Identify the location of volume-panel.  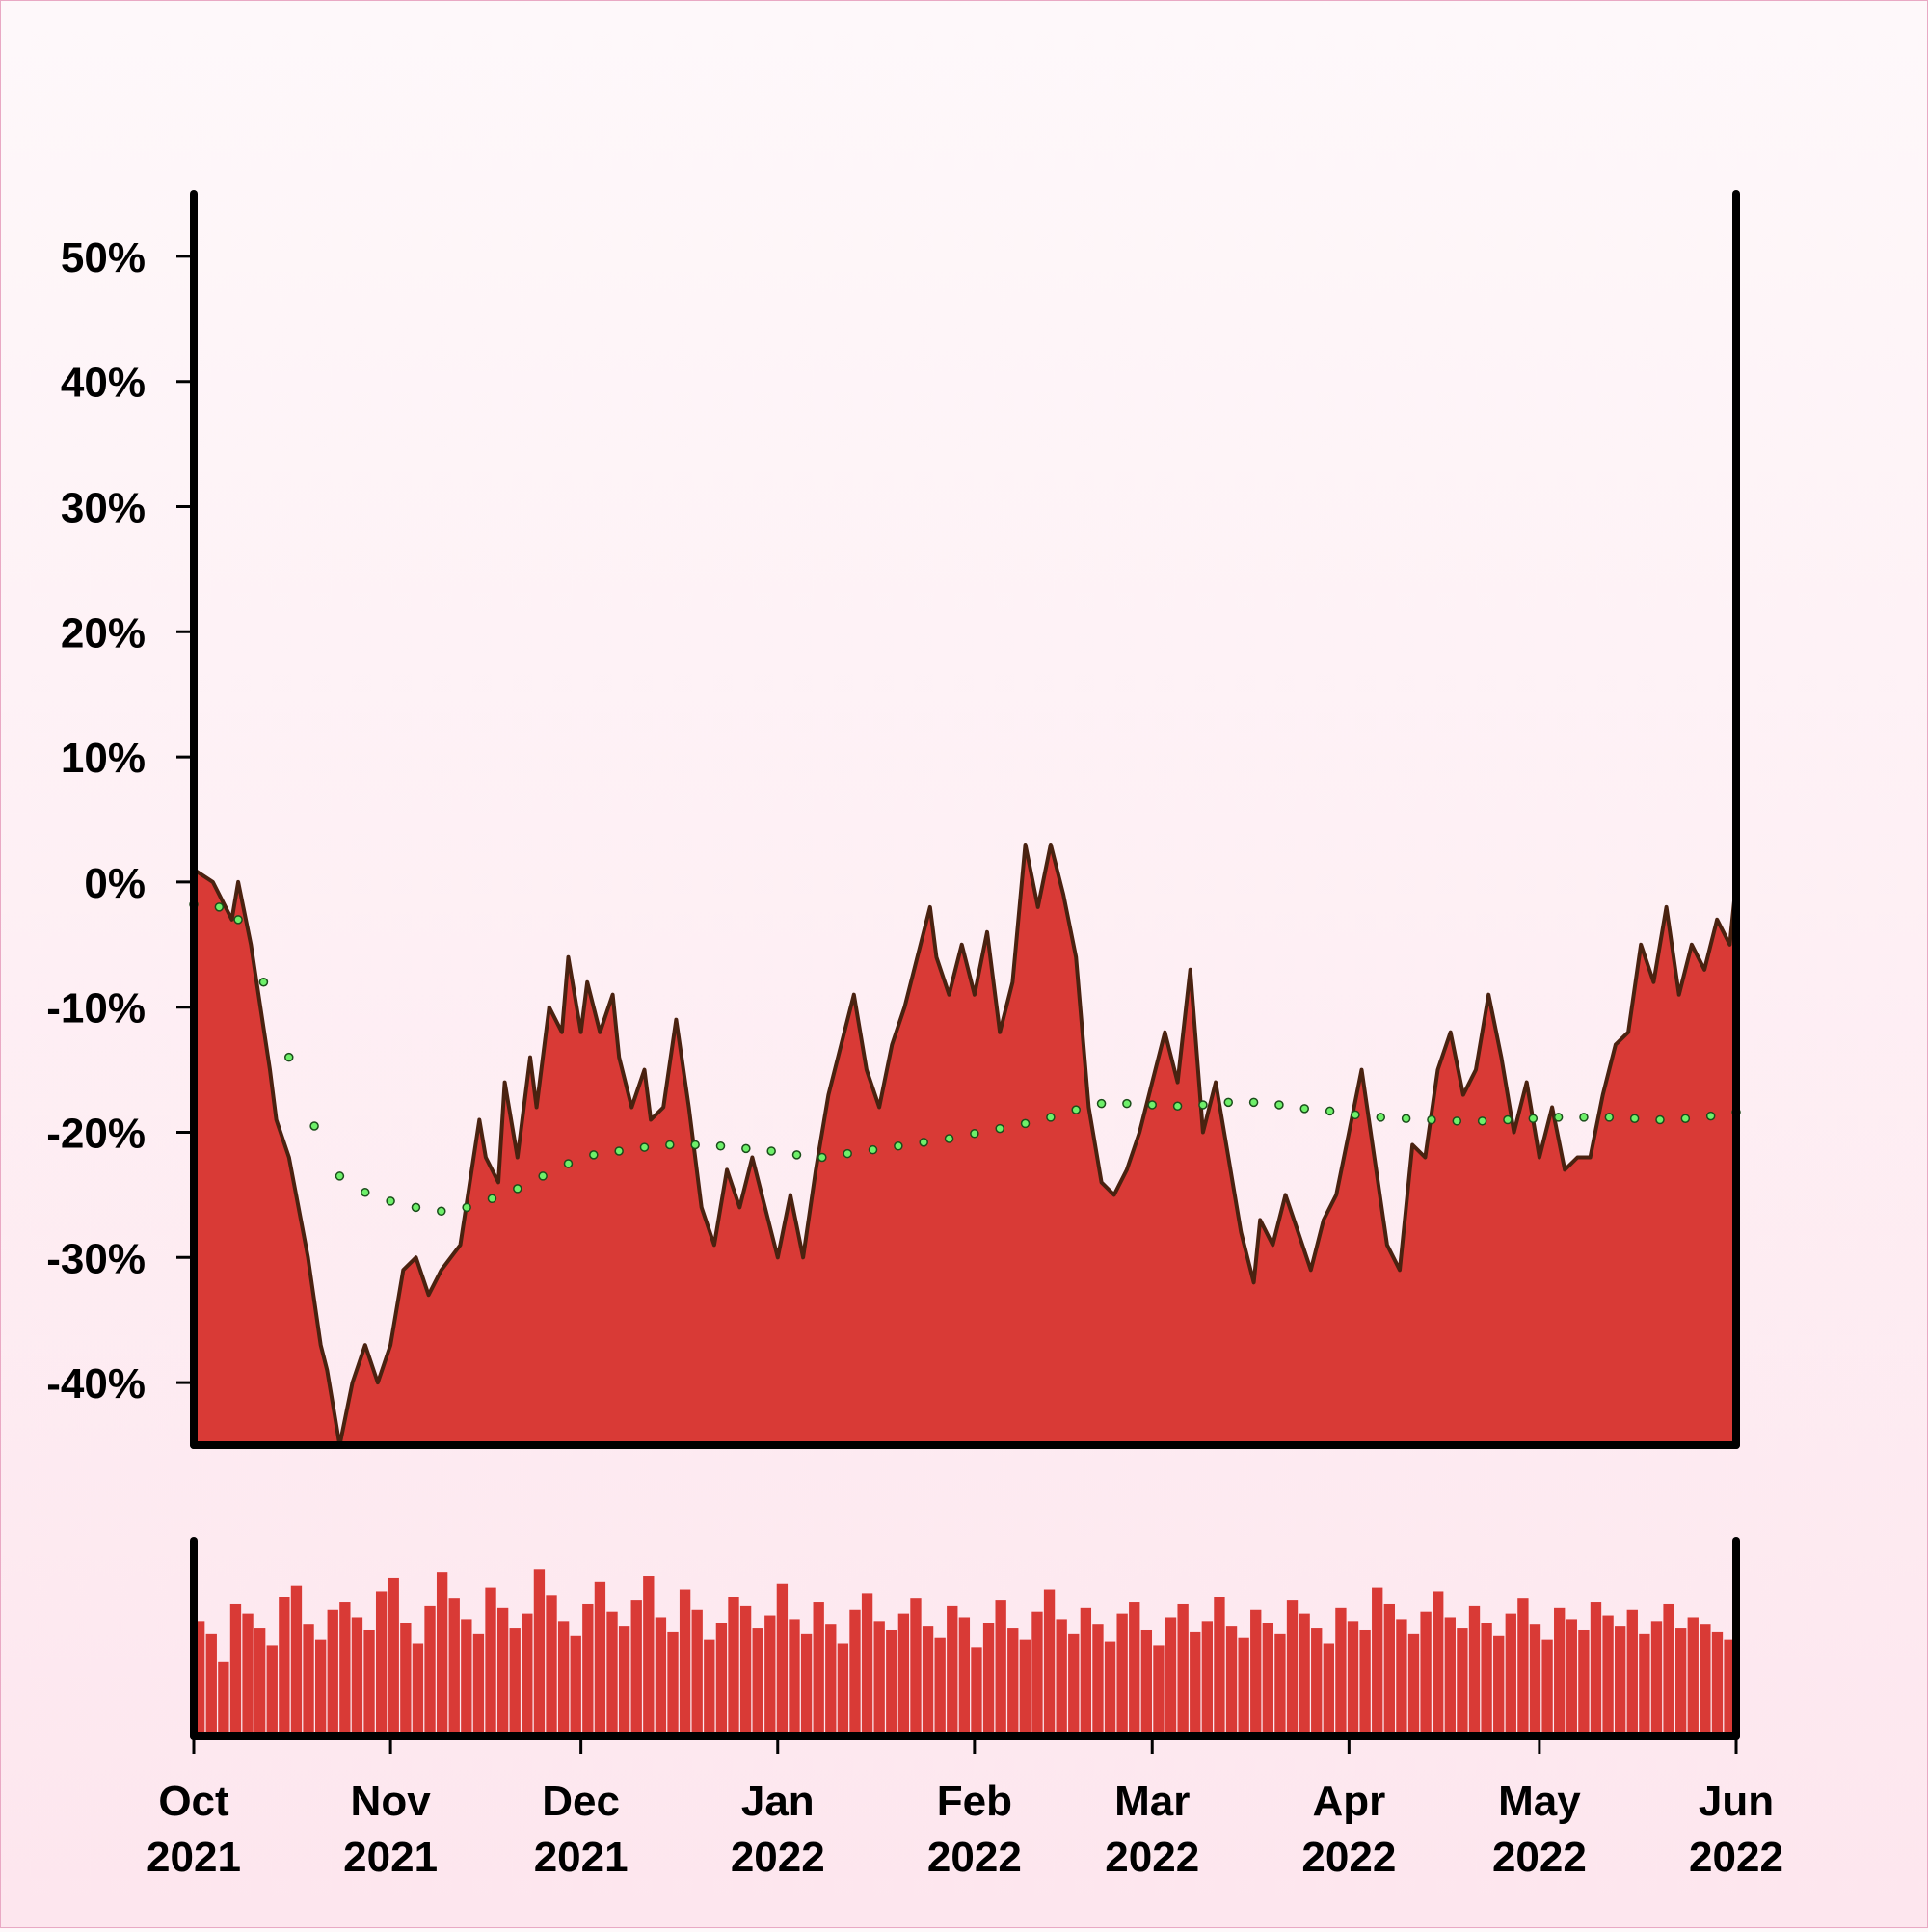
(965, 1639).